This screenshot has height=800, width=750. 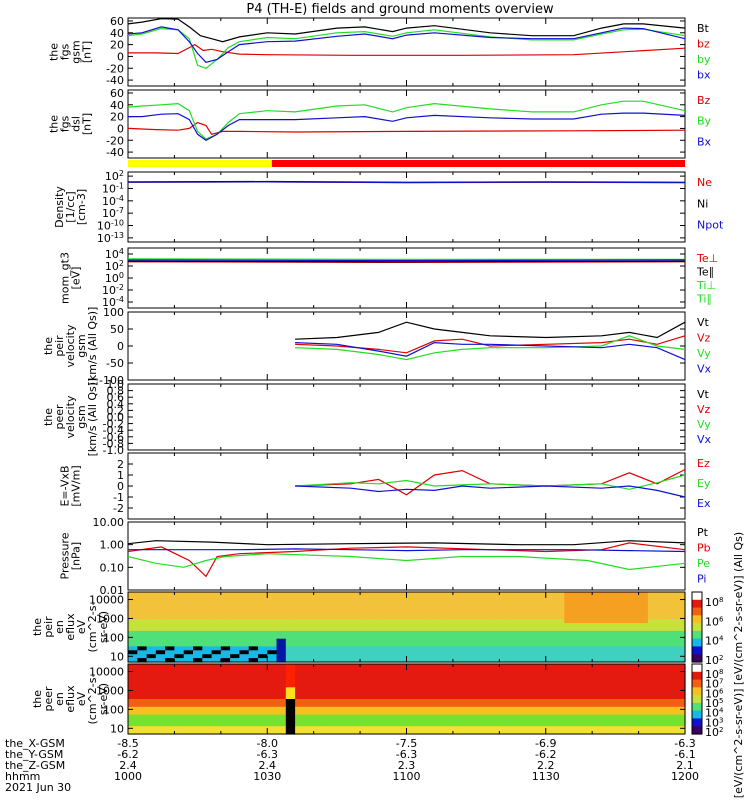 I want to click on colorbar-tick-label: 102, so click(x=714, y=660).